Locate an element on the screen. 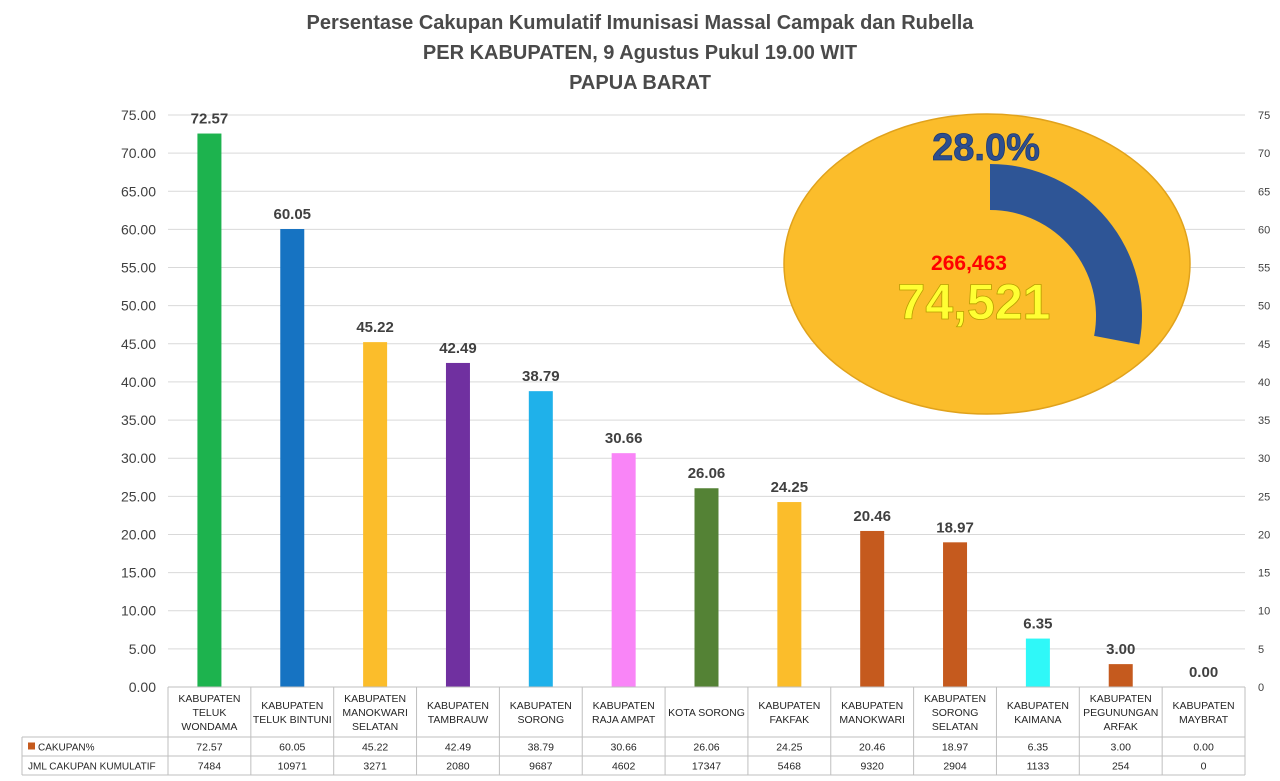 The height and width of the screenshot is (781, 1280). bar-value-label: 18.97 is located at coordinates (955, 527).